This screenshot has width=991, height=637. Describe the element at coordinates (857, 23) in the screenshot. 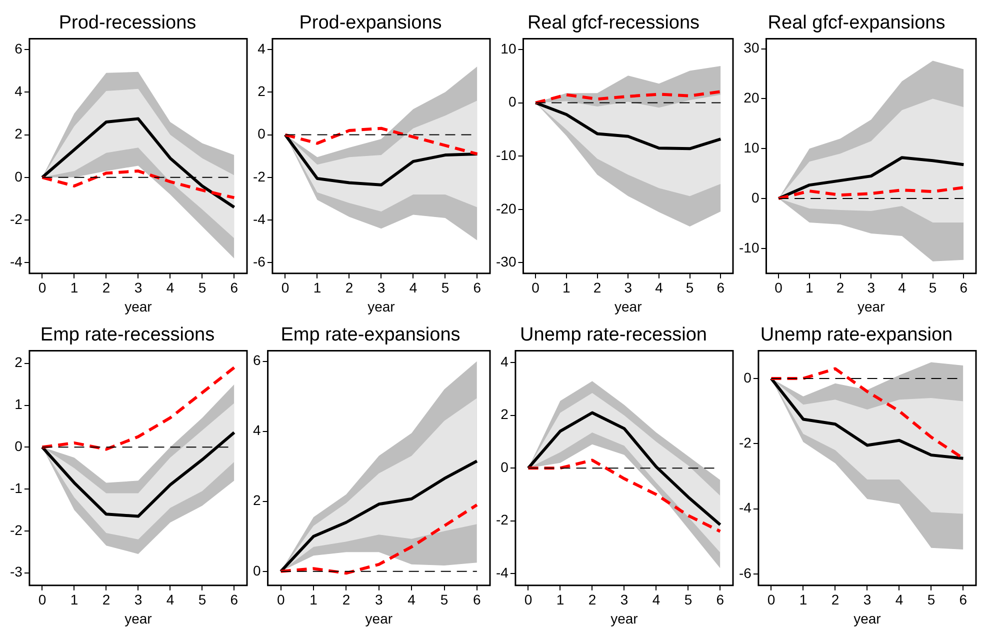

I see `chart-title: Real gfcf-expansions` at that location.